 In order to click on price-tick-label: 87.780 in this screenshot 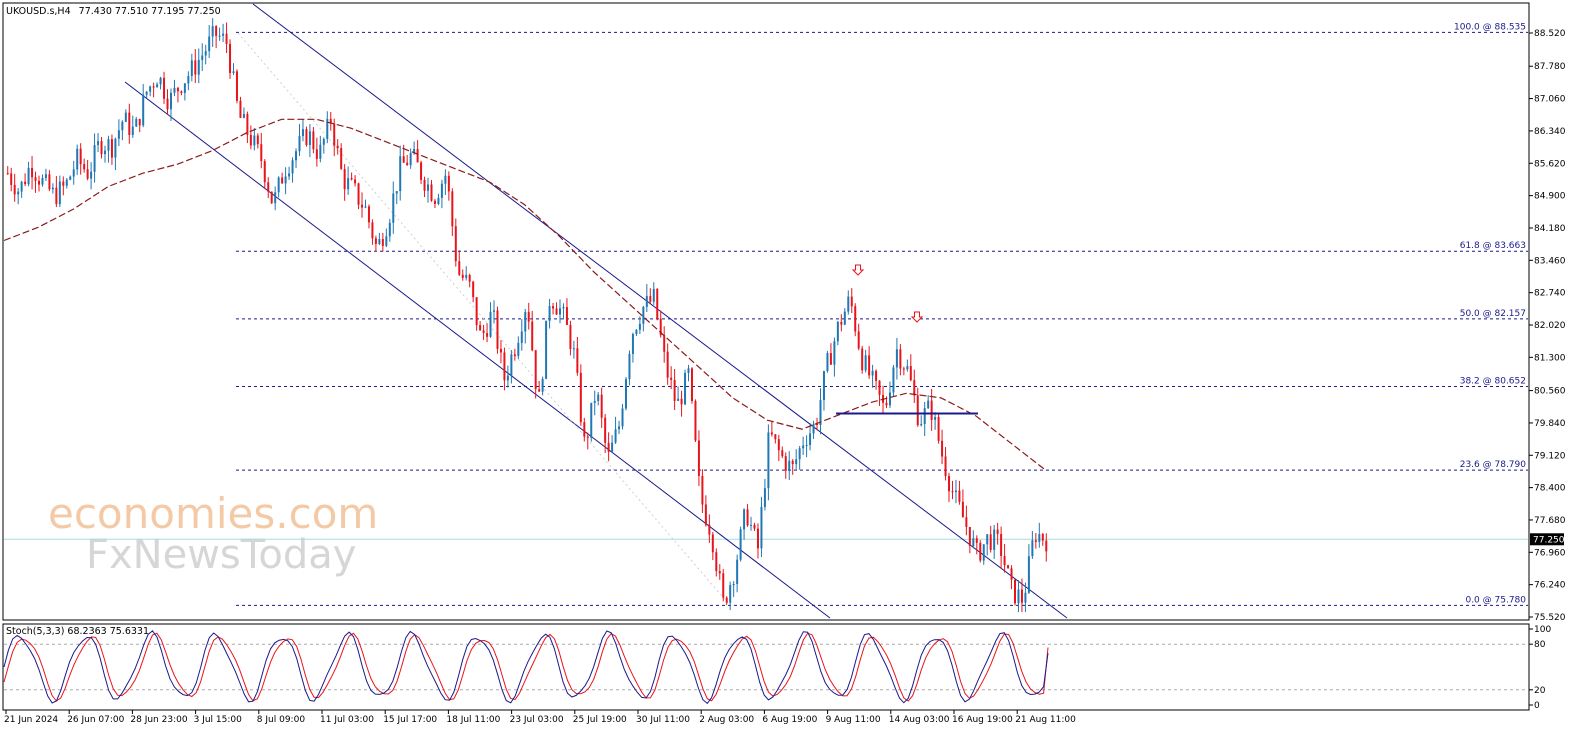, I will do `click(1550, 67)`.